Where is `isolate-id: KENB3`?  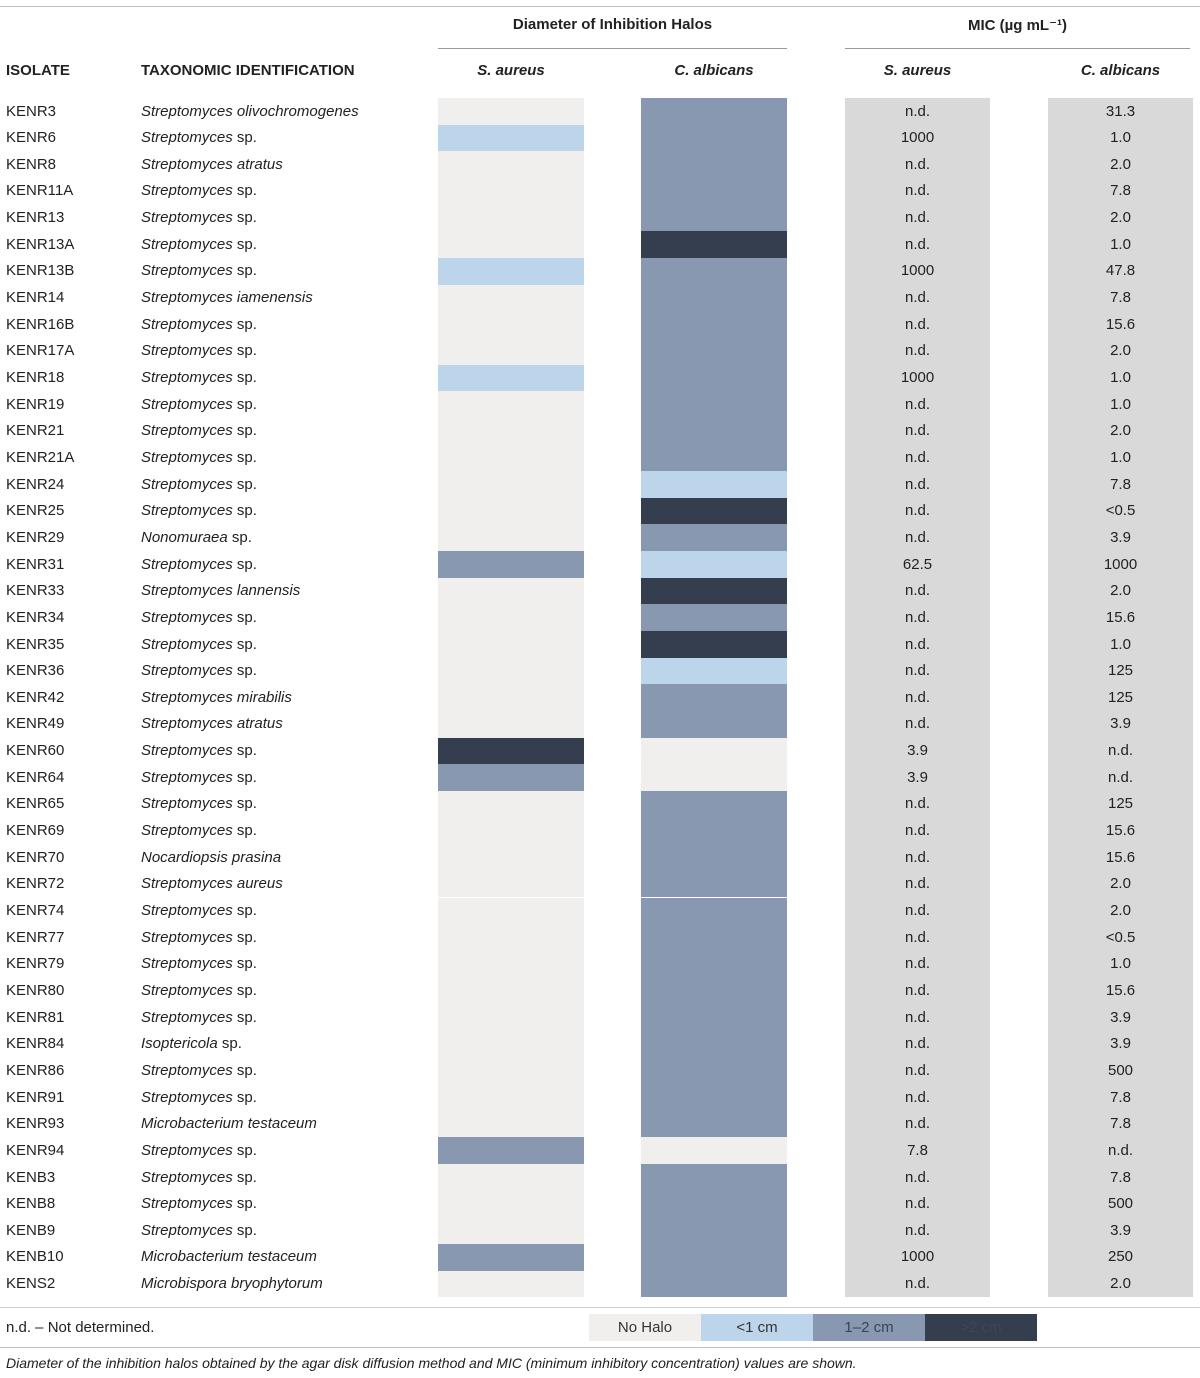 isolate-id: KENB3 is located at coordinates (31, 1177).